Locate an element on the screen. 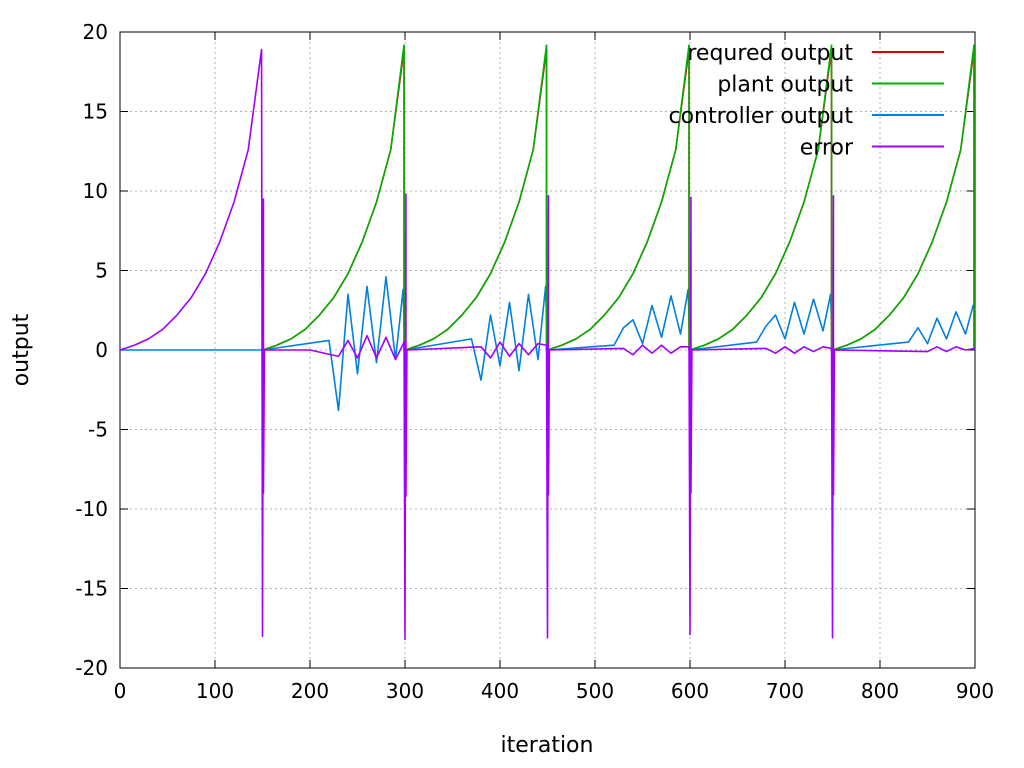  x-tick-label: 400 is located at coordinates (500, 691).